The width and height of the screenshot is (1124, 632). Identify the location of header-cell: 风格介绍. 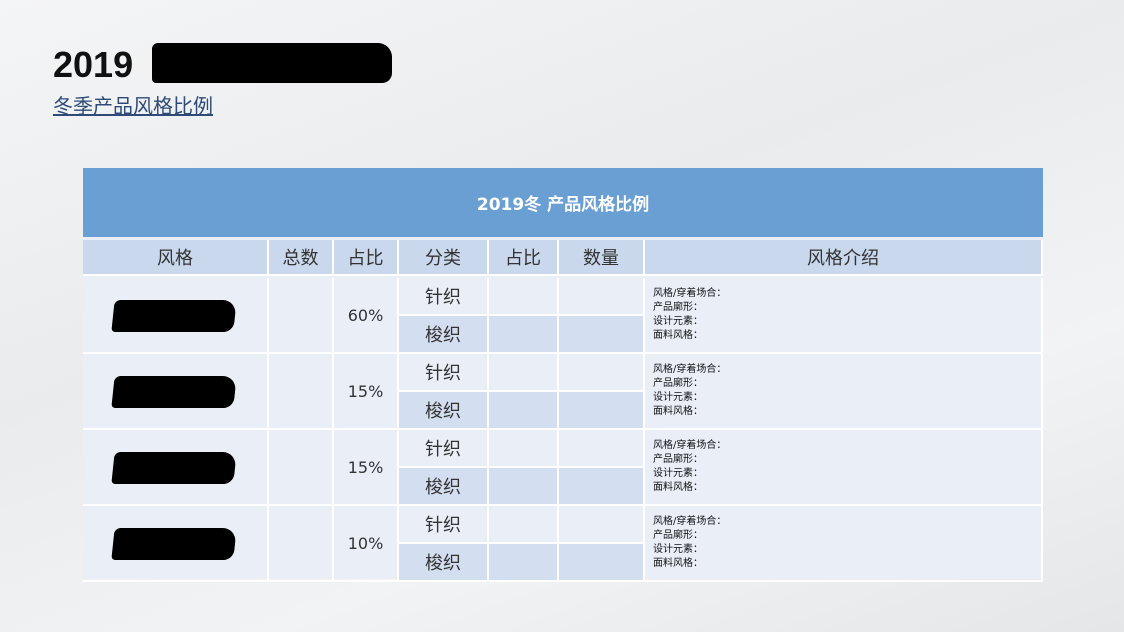
(844, 258).